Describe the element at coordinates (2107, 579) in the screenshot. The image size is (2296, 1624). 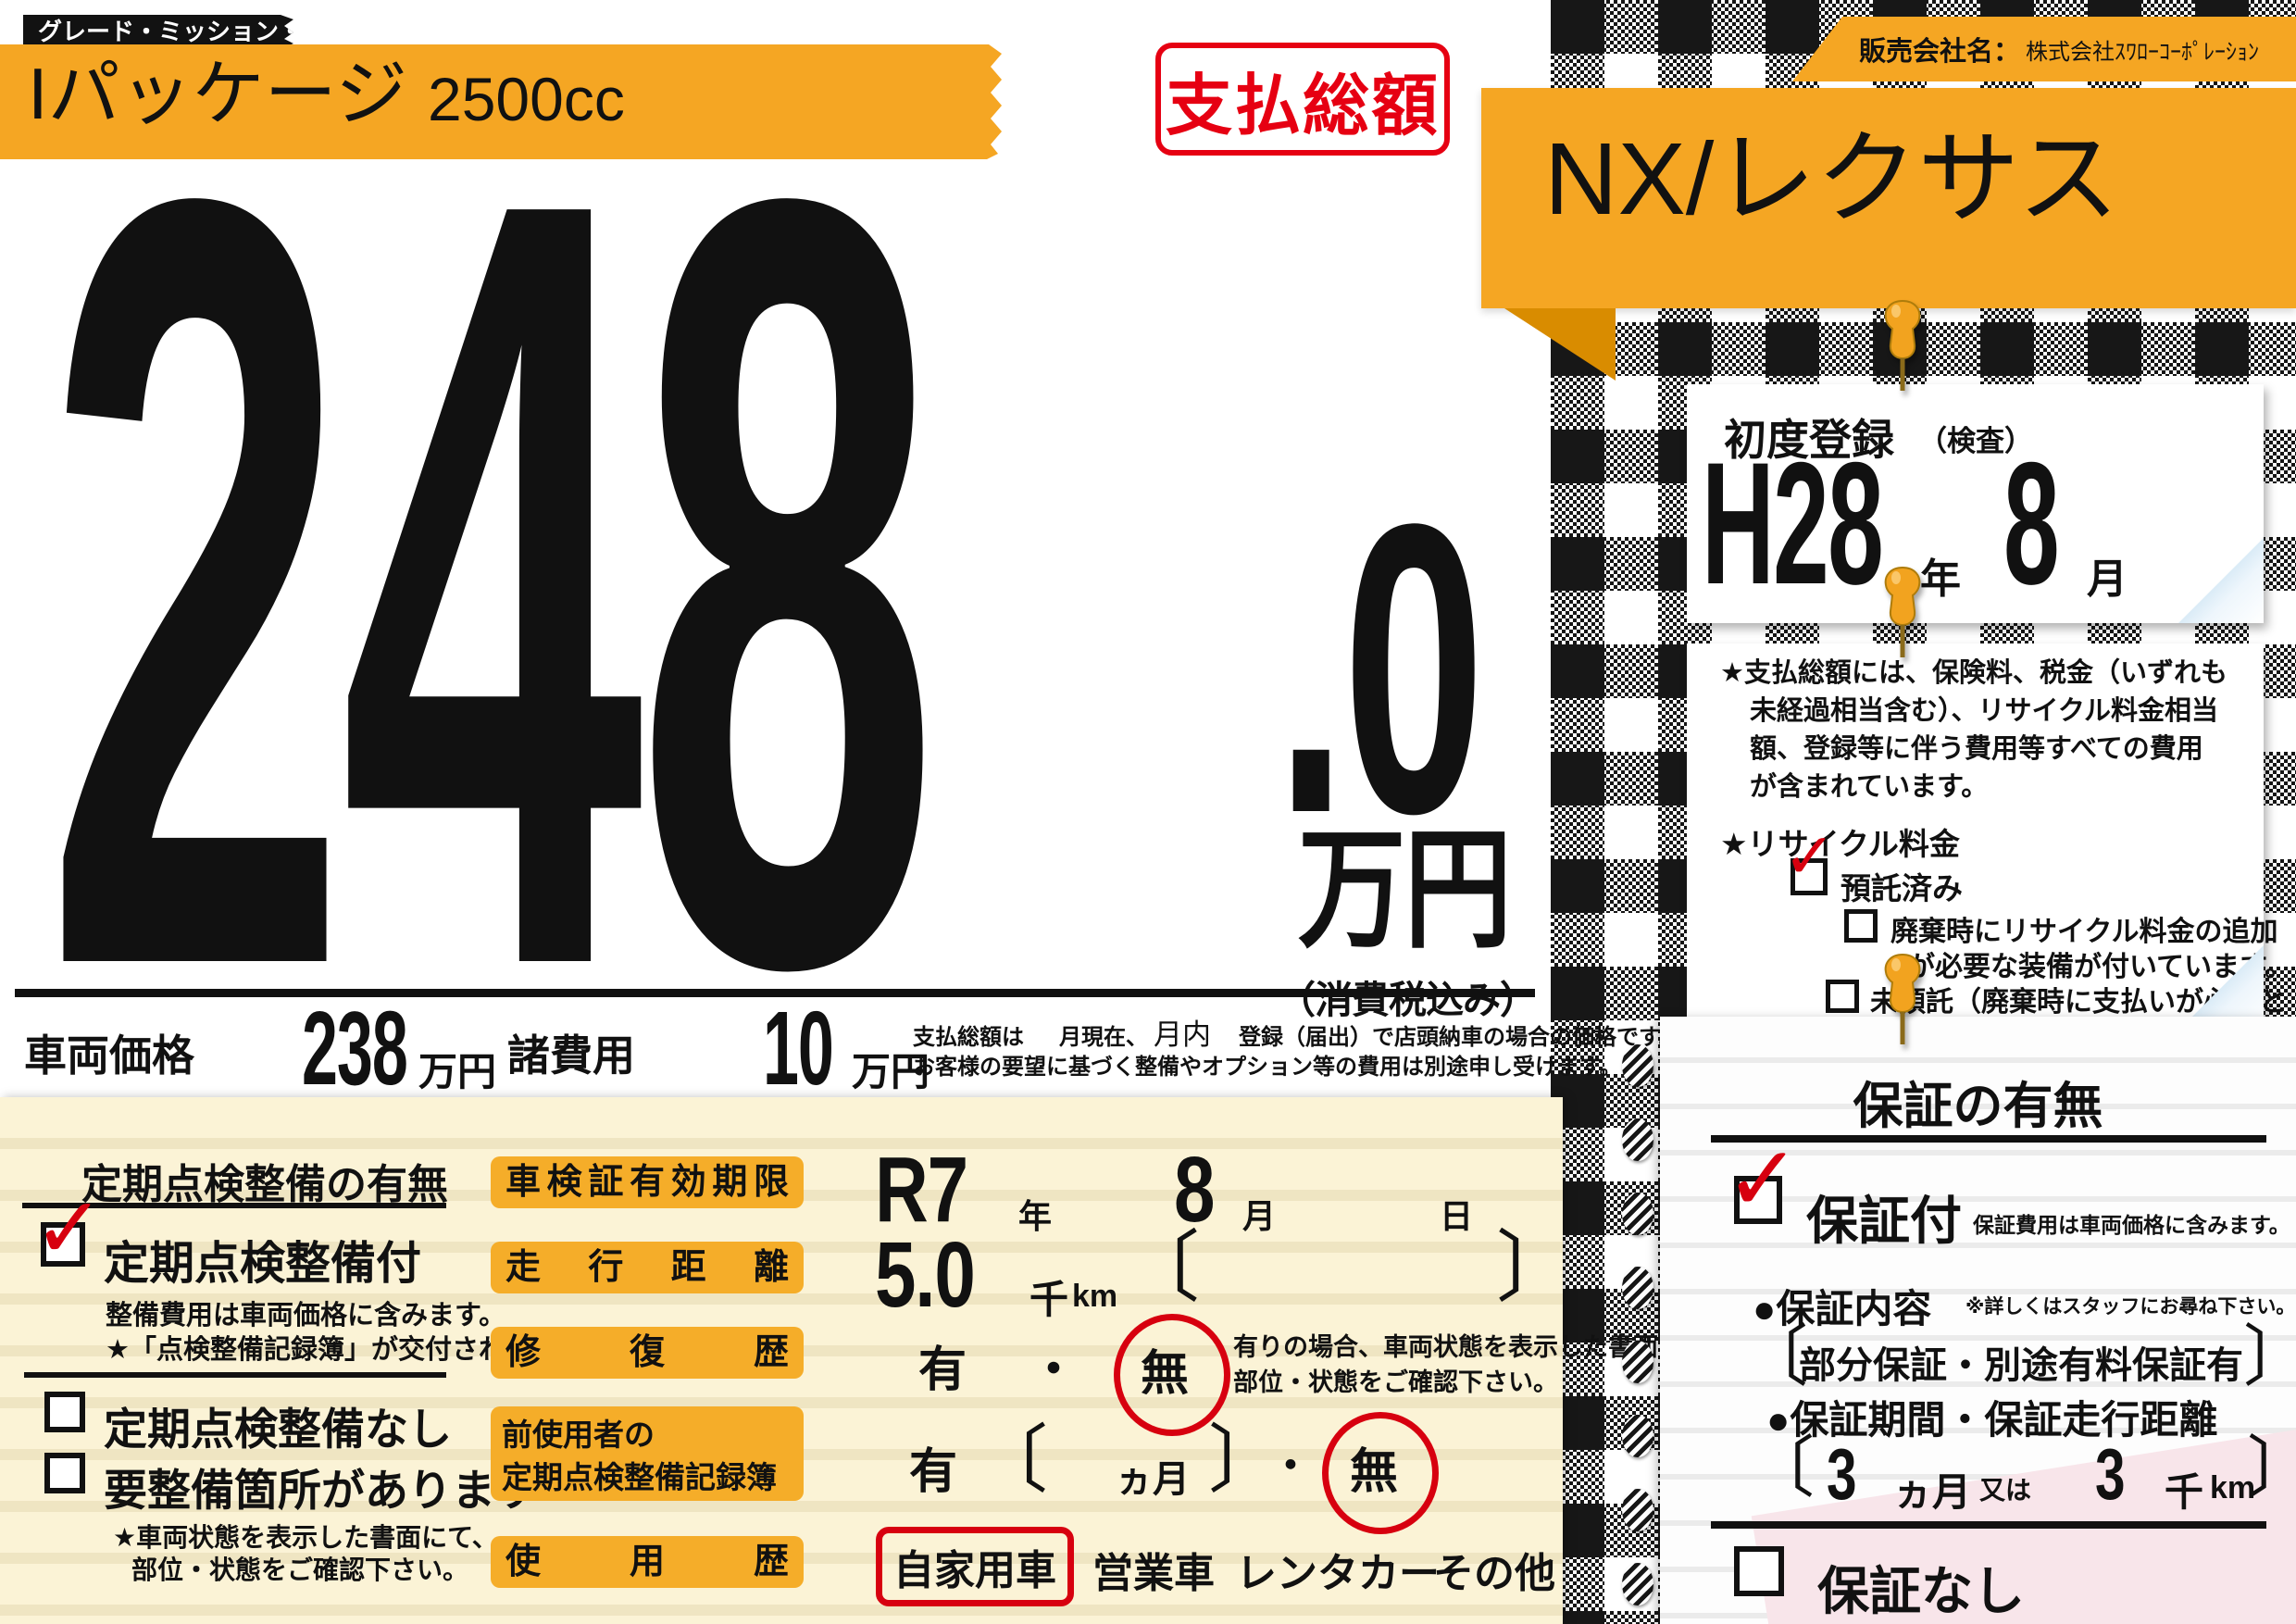
I see `registration-month-unit: 月` at that location.